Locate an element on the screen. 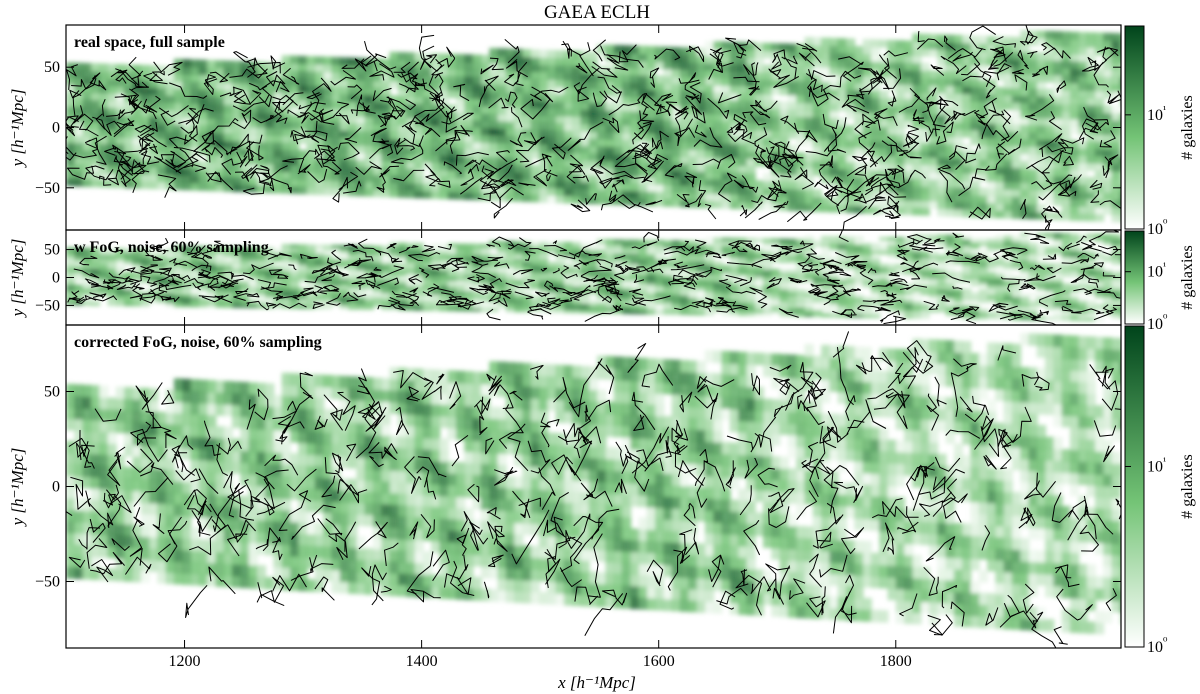 This screenshot has width=1200, height=694. x-tick-label: 1800 is located at coordinates (896, 661).